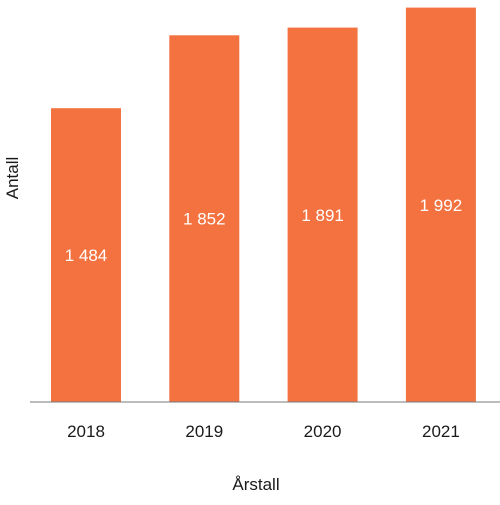 Image resolution: width=500 pixels, height=505 pixels. What do you see at coordinates (12, 178) in the screenshot?
I see `y-axis-title: Antall` at bounding box center [12, 178].